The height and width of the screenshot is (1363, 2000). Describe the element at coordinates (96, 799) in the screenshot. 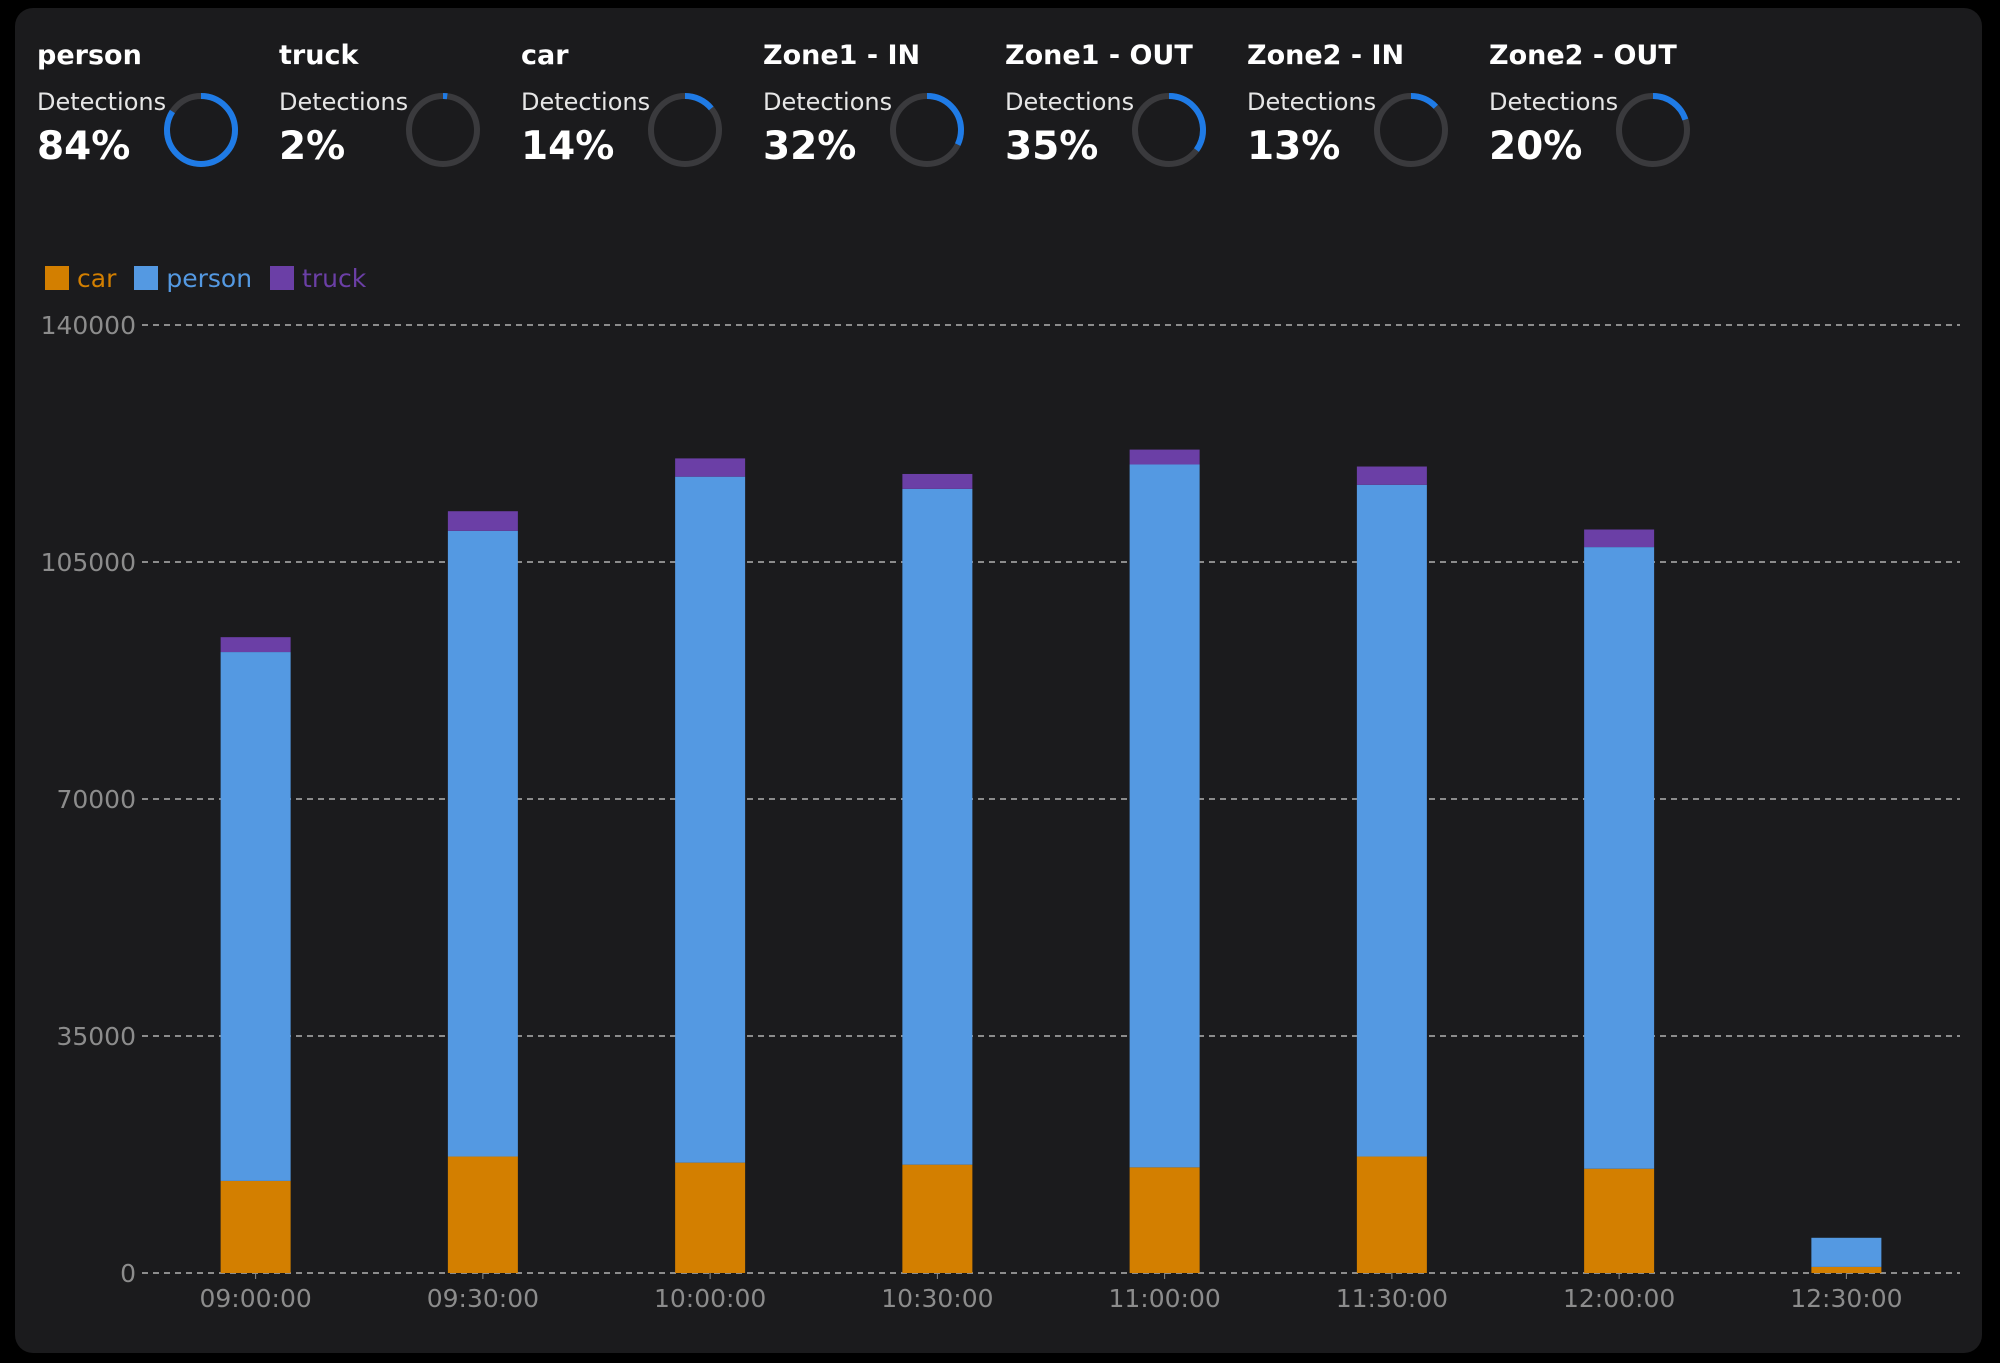

I see `y-tick-label: 70000` at that location.